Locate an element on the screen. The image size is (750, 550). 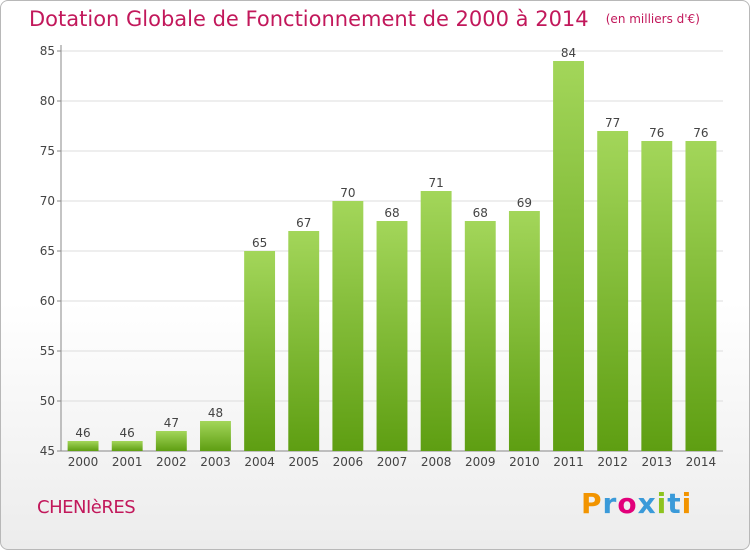
data-label: 70 is located at coordinates (347, 193).